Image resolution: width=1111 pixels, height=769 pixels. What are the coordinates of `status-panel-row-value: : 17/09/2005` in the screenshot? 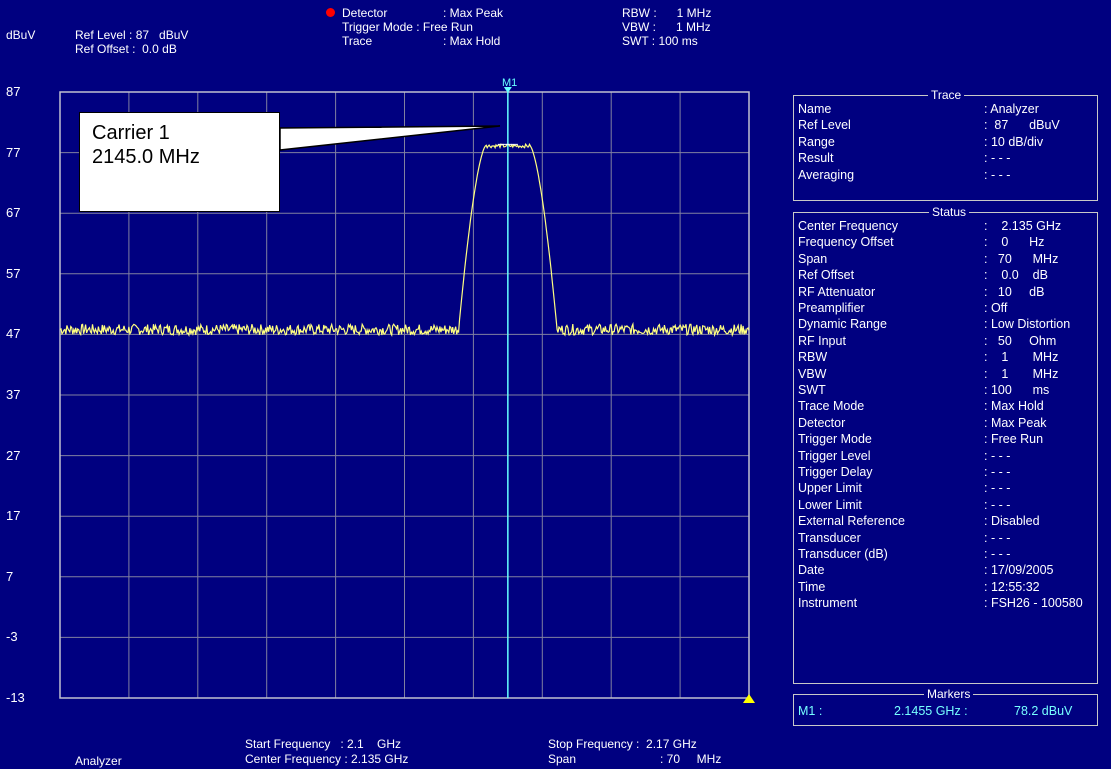 It's located at (1019, 570).